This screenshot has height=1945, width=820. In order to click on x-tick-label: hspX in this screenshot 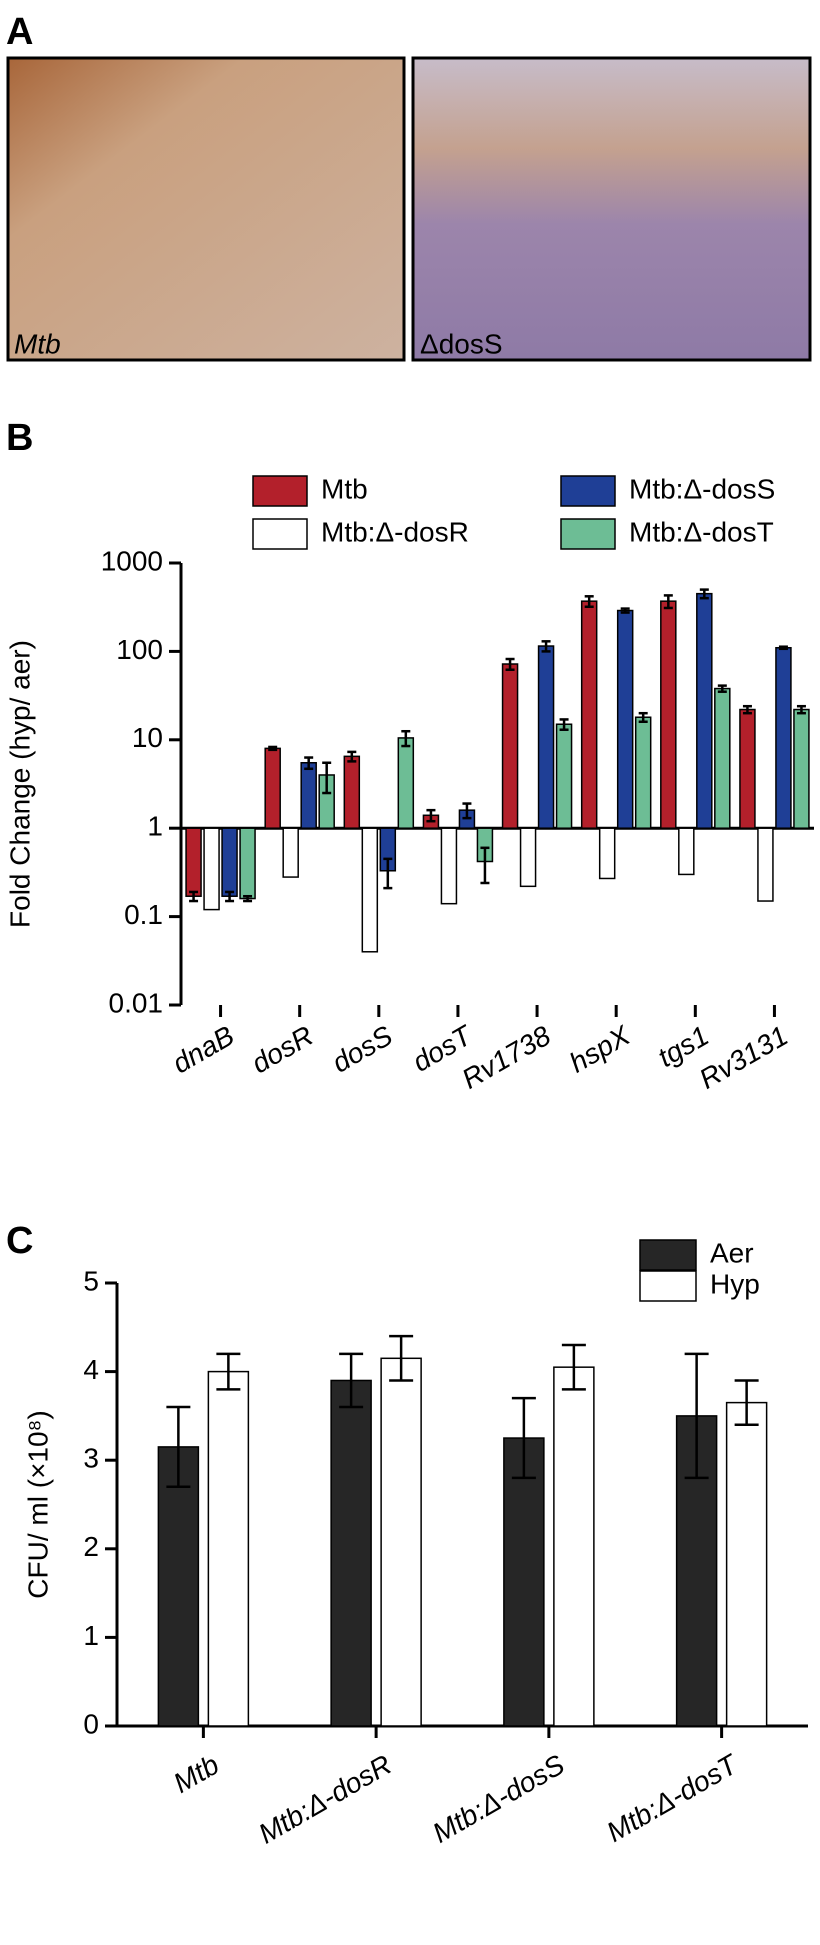, I will do `click(600, 1048)`.